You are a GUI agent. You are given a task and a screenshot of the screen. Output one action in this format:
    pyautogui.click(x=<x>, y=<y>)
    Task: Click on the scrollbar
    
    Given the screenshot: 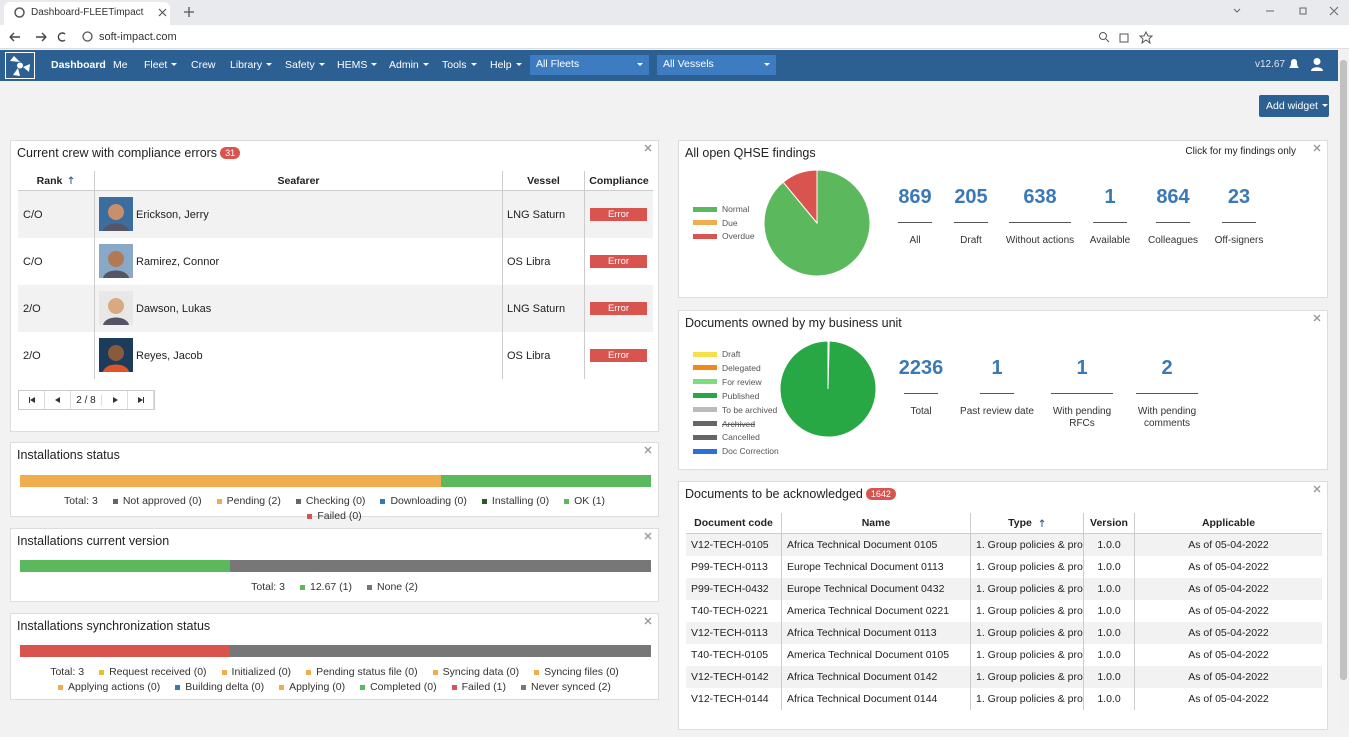 What is the action you would take?
    pyautogui.click(x=1343, y=390)
    